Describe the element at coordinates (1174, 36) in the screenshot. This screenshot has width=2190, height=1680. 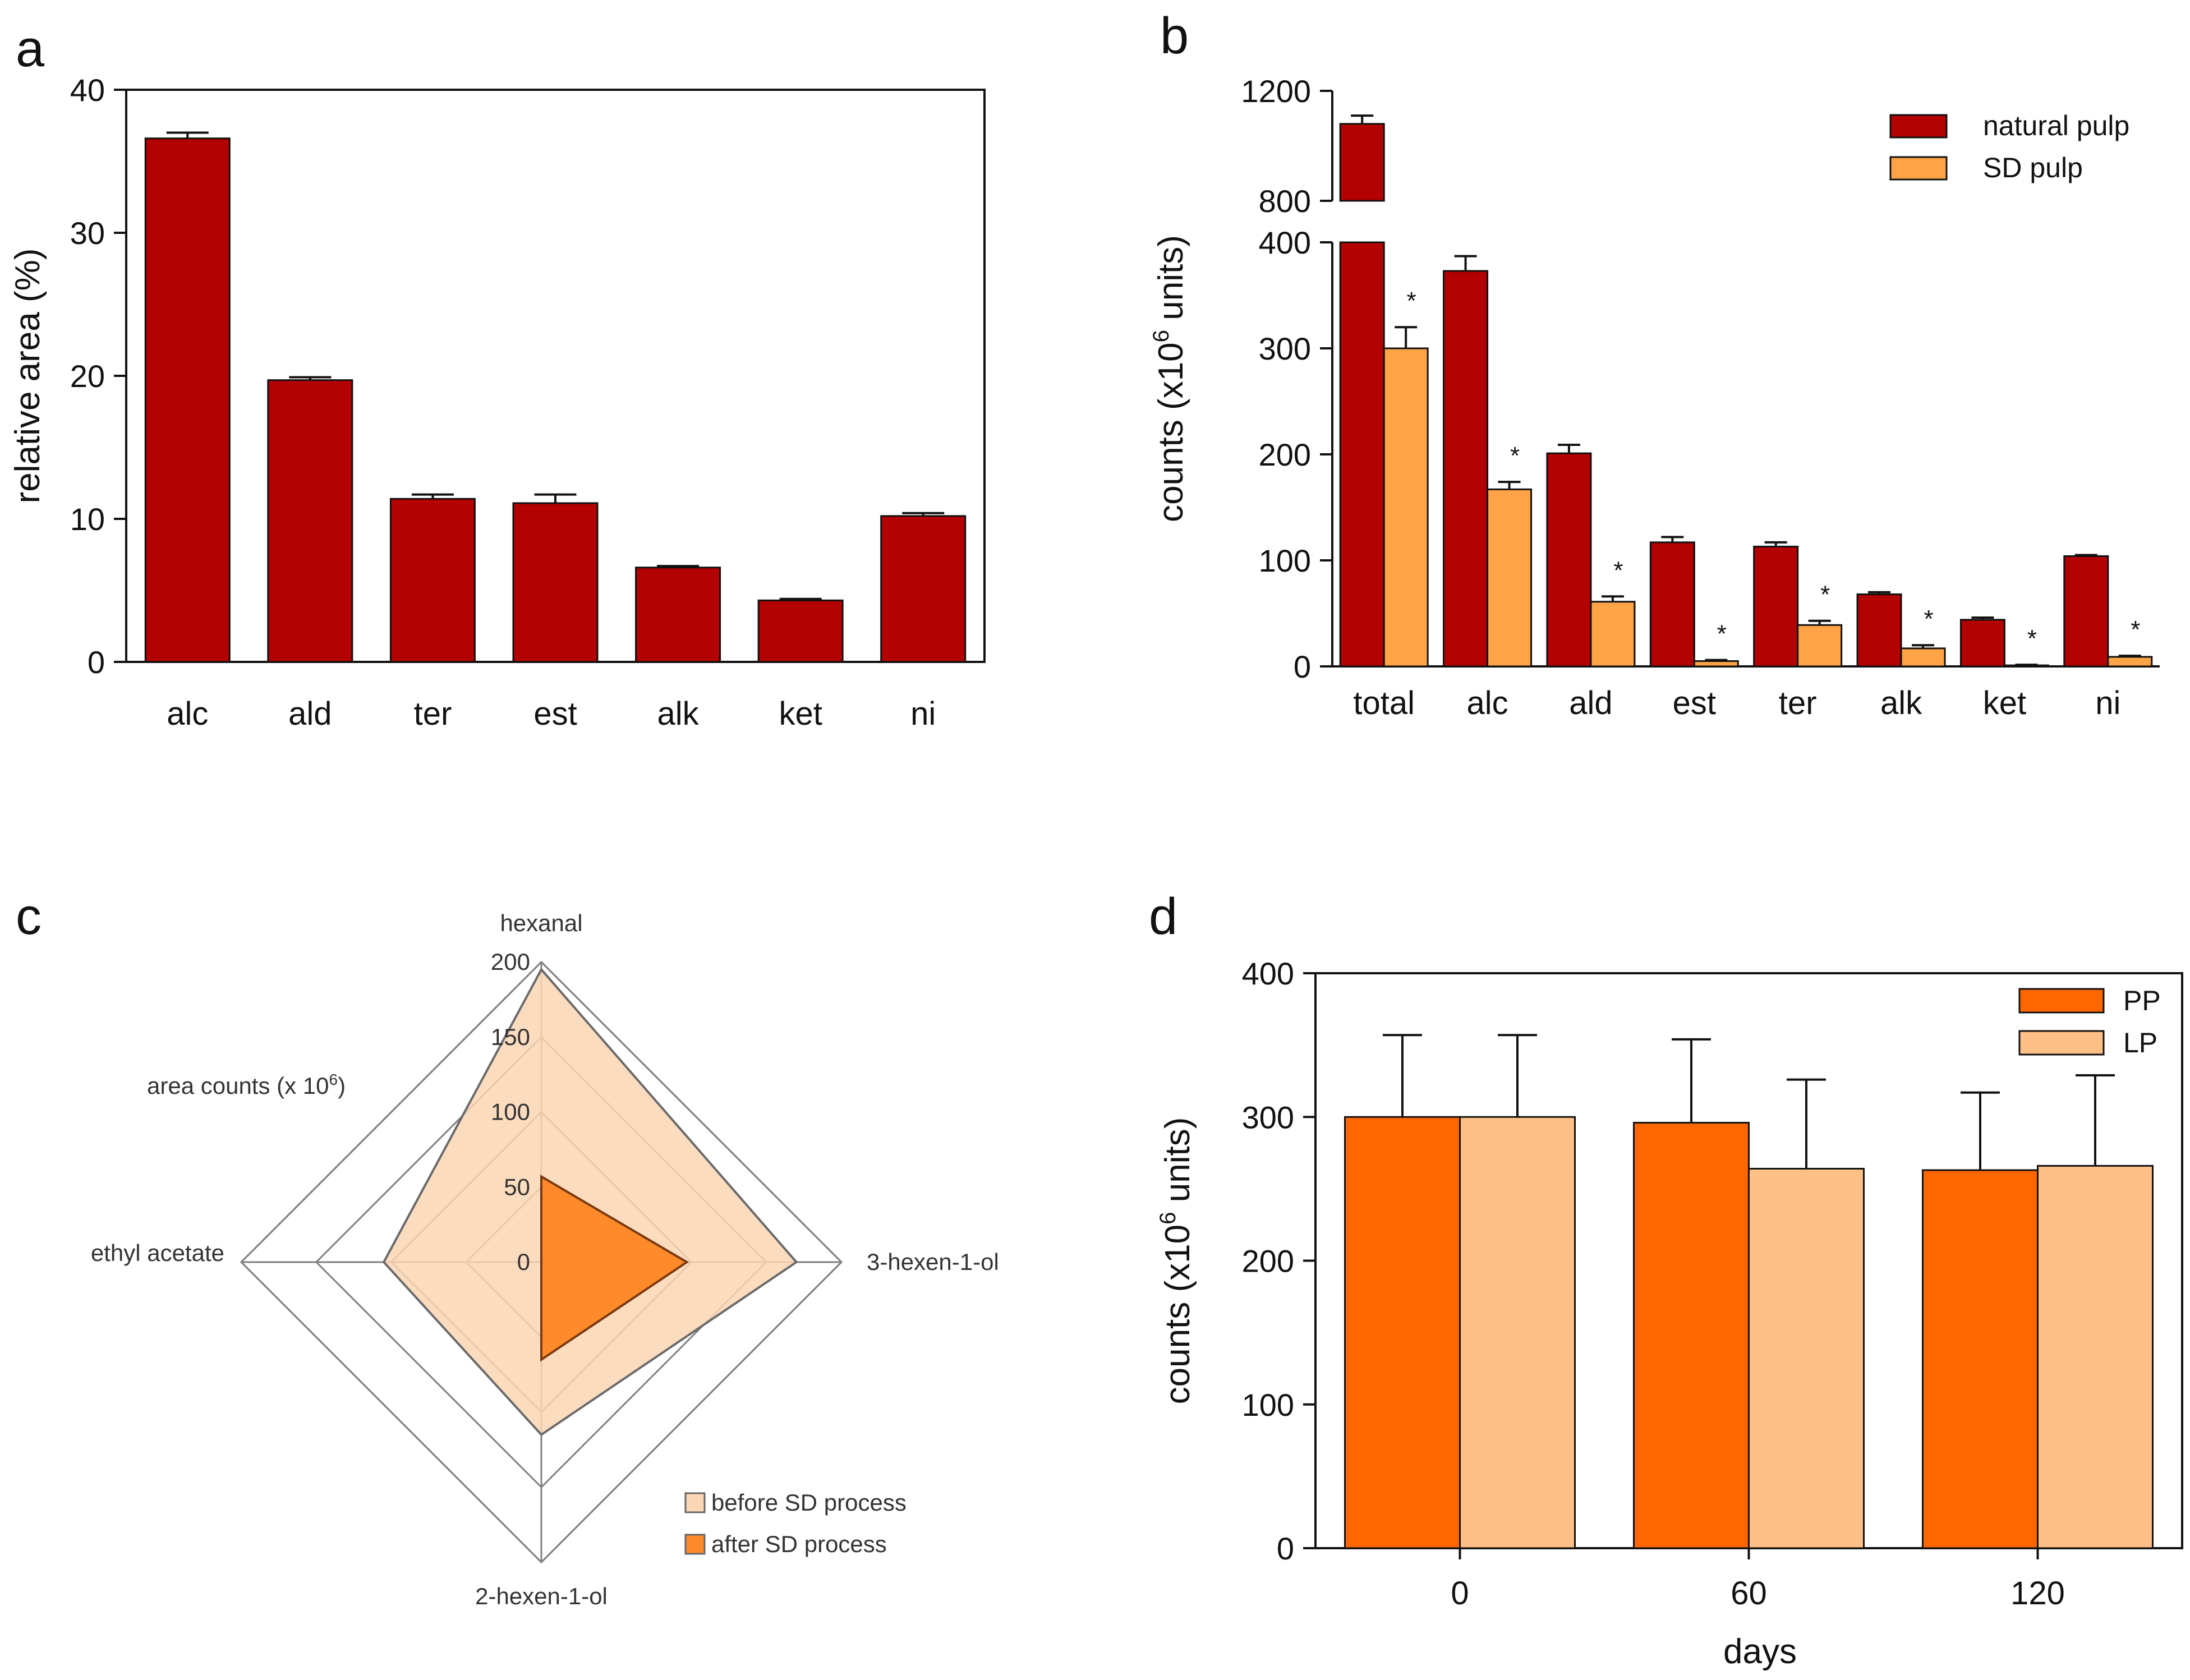
I see `panel-label-b: b` at that location.